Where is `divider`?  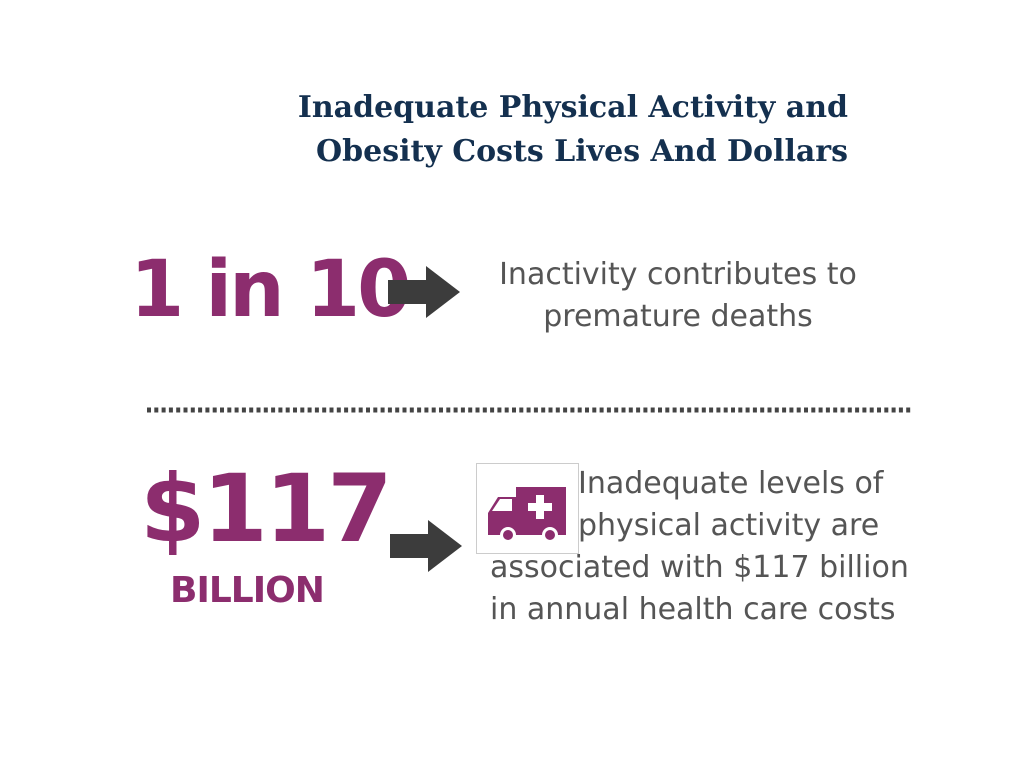
divider is located at coordinates (530, 410).